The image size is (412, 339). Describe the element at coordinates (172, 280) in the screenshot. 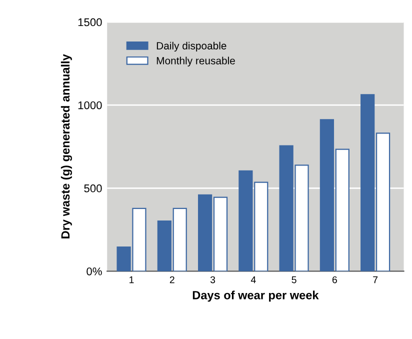

I see `x-tick-label: 2` at that location.